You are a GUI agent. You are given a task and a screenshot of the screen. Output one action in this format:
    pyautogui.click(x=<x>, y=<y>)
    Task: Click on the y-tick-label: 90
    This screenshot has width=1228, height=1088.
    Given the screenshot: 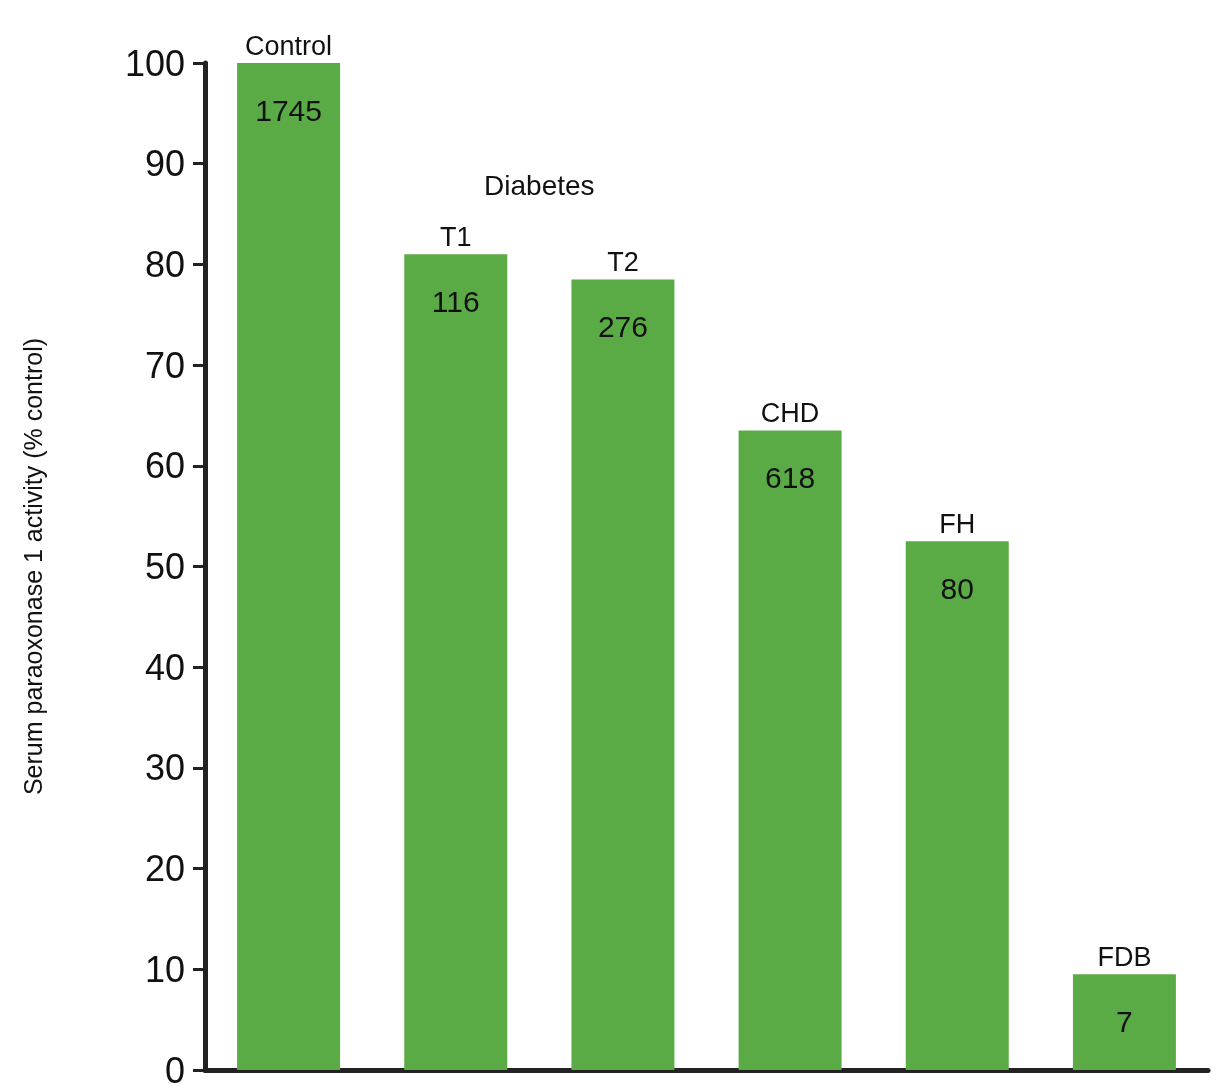 What is the action you would take?
    pyautogui.click(x=164, y=164)
    